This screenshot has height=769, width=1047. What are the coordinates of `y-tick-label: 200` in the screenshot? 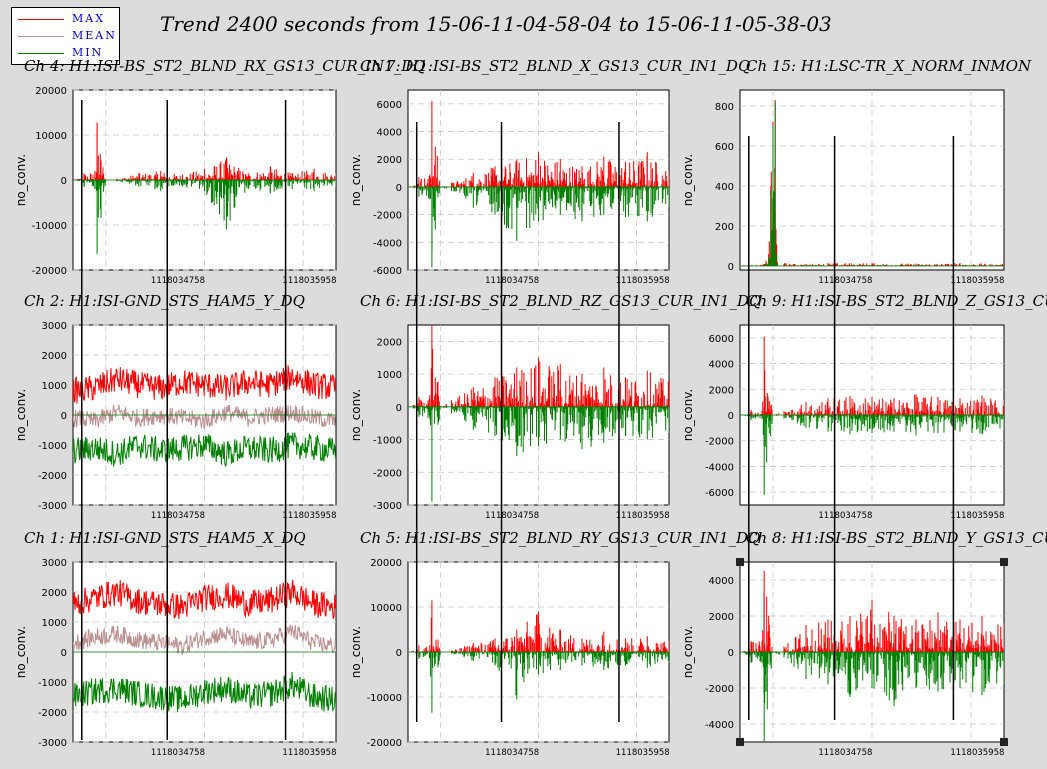 It's located at (724, 227).